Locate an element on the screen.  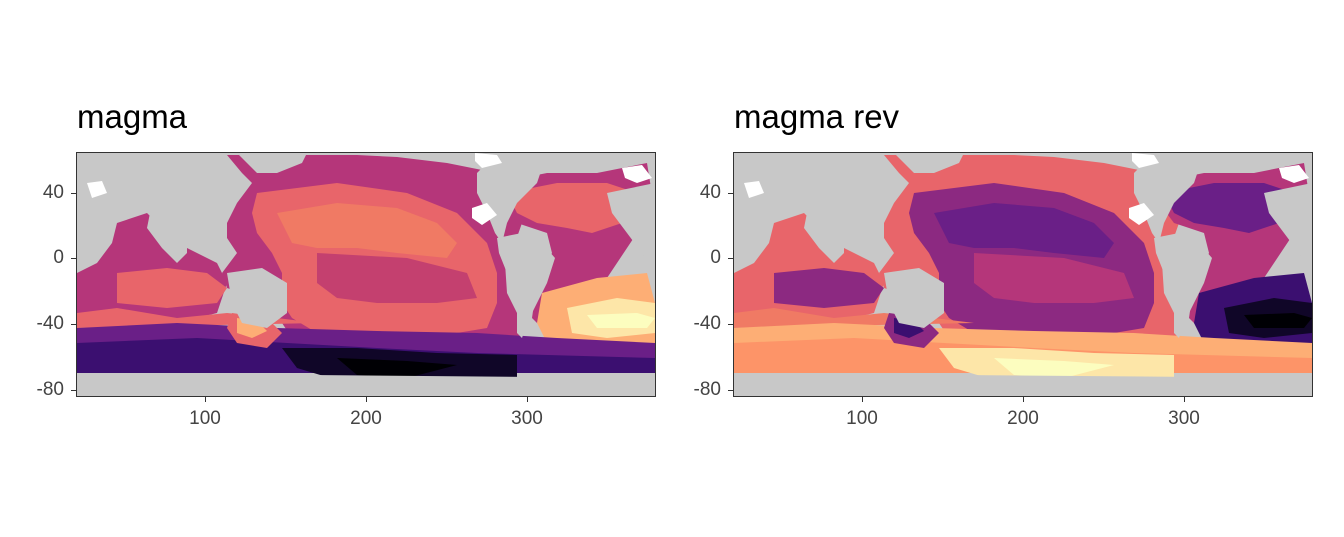
panel-title: magma rev is located at coordinates (817, 116).